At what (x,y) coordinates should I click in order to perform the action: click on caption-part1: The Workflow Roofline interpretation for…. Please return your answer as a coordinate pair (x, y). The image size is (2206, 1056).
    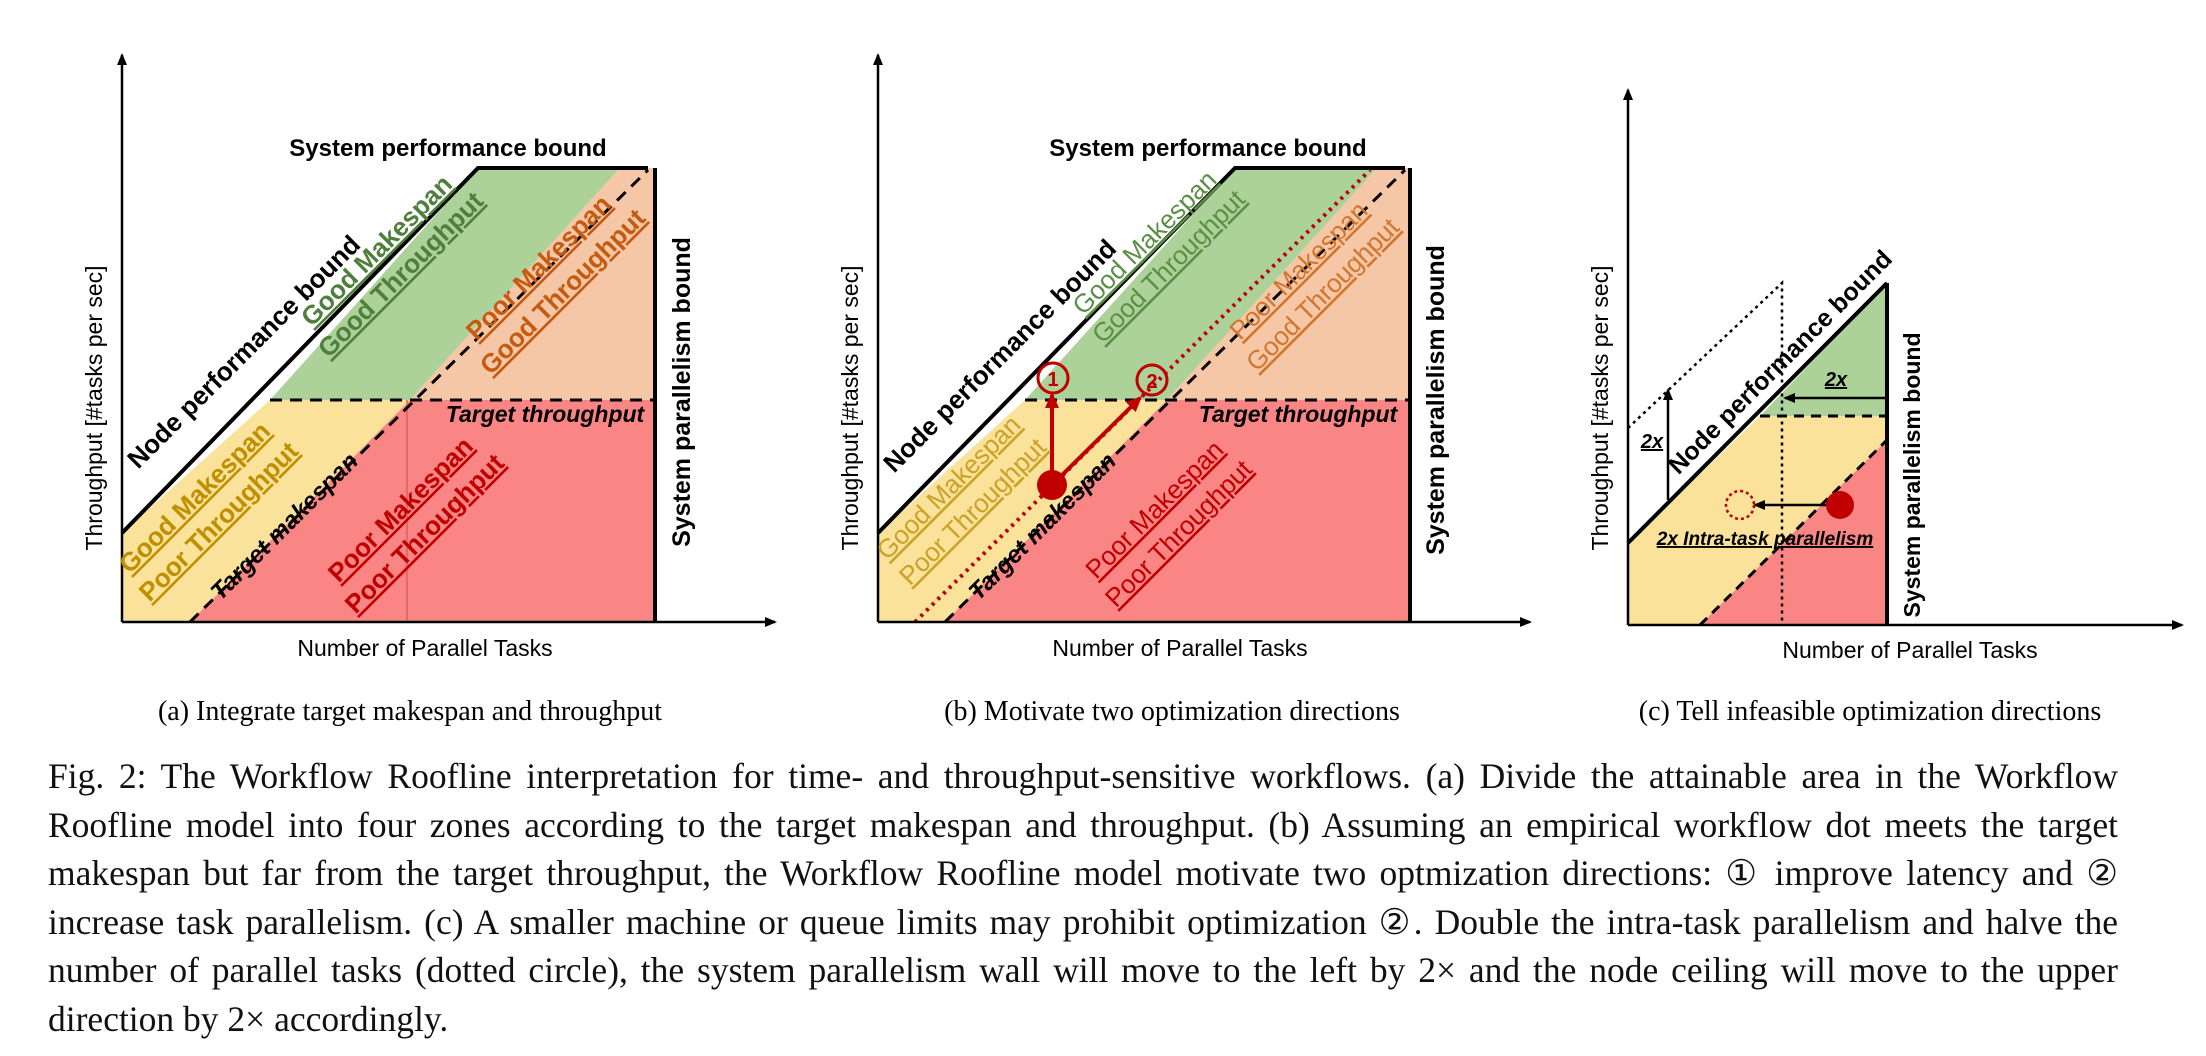
    Looking at the image, I should click on (1083, 824).